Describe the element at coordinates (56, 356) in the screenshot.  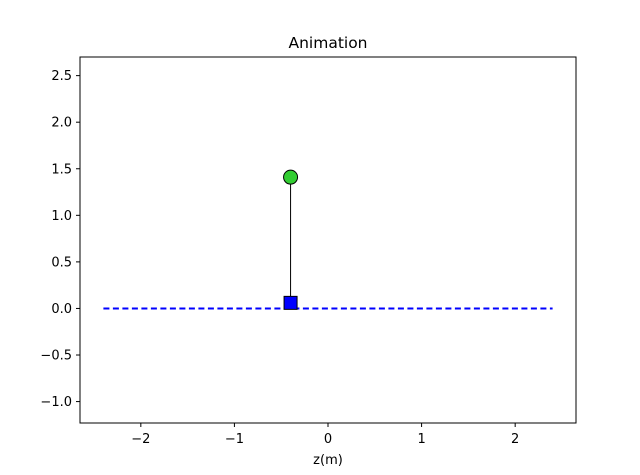
I see `y-tick-label: −0.5` at that location.